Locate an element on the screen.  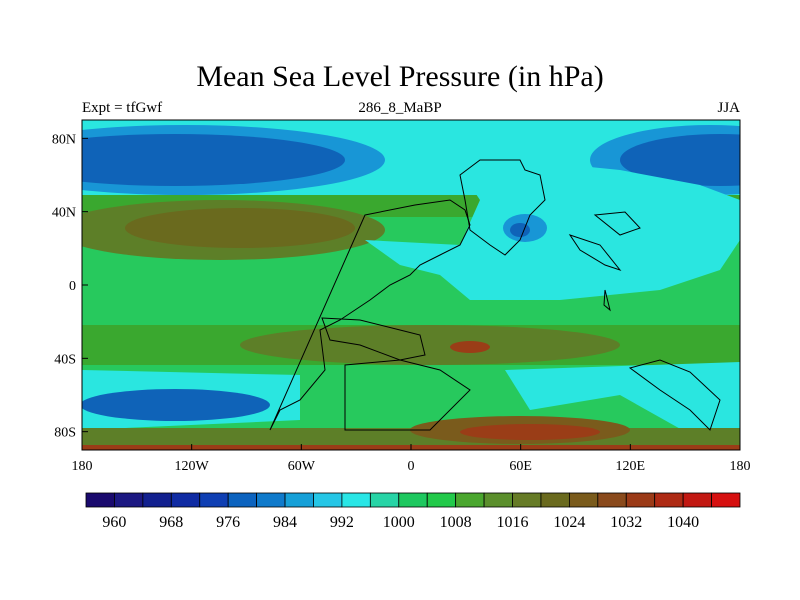
period-label: 286_8_MaBP is located at coordinates (400, 108).